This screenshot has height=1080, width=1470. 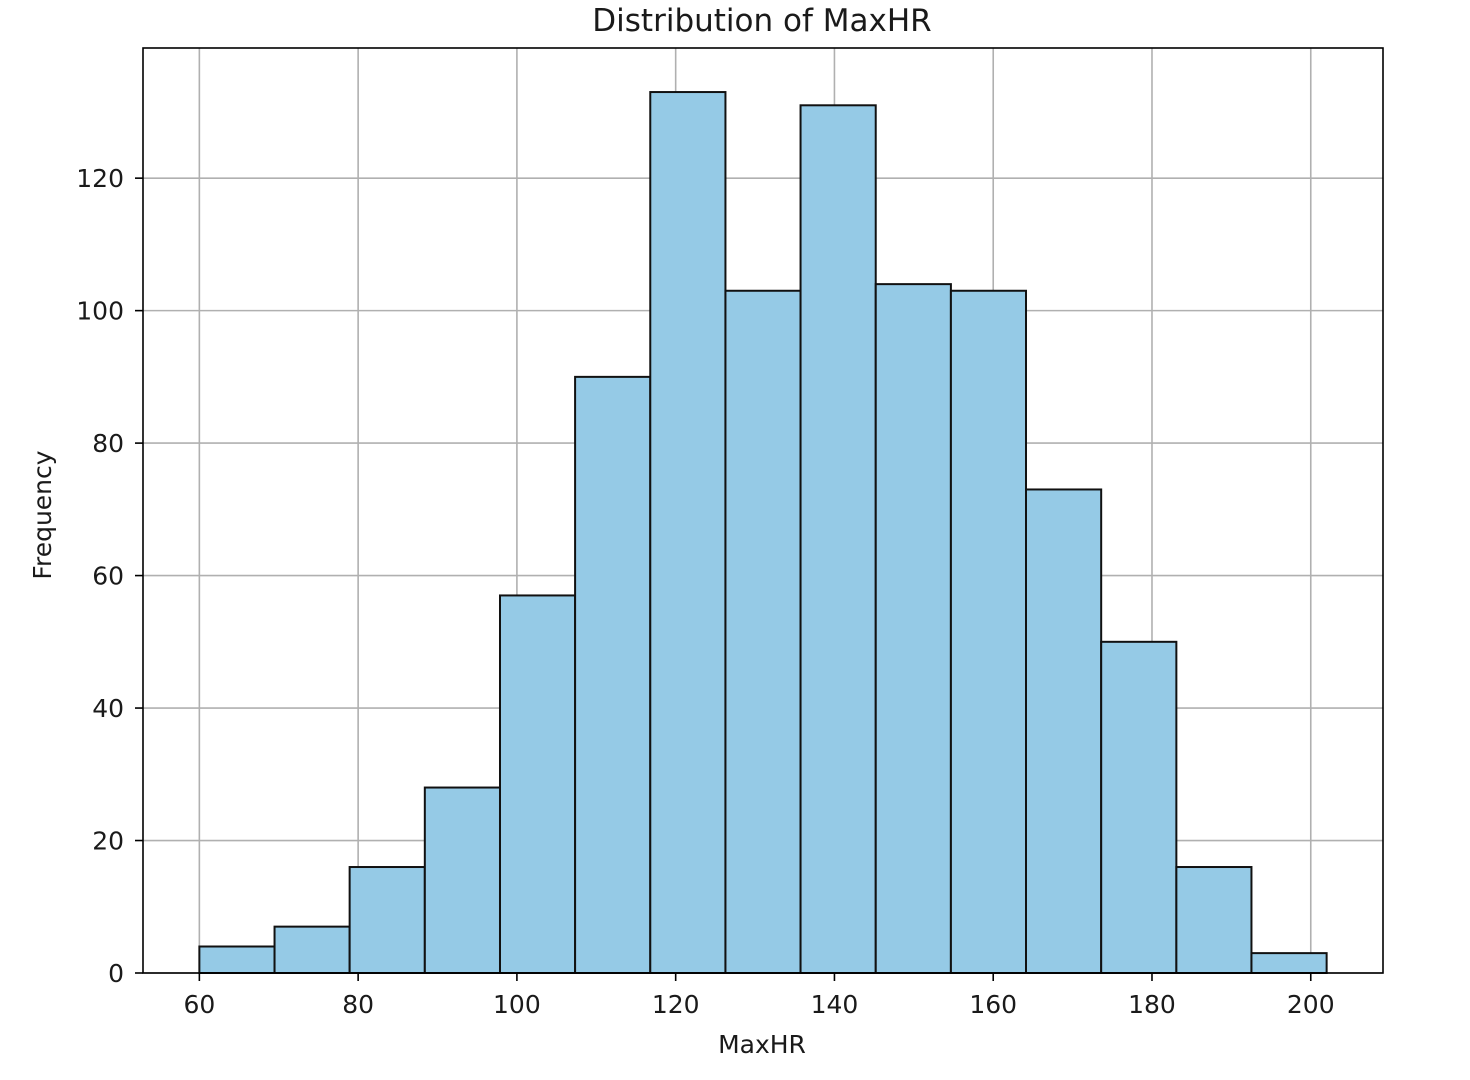 What do you see at coordinates (517, 1004) in the screenshot?
I see `x-tick-label: 100` at bounding box center [517, 1004].